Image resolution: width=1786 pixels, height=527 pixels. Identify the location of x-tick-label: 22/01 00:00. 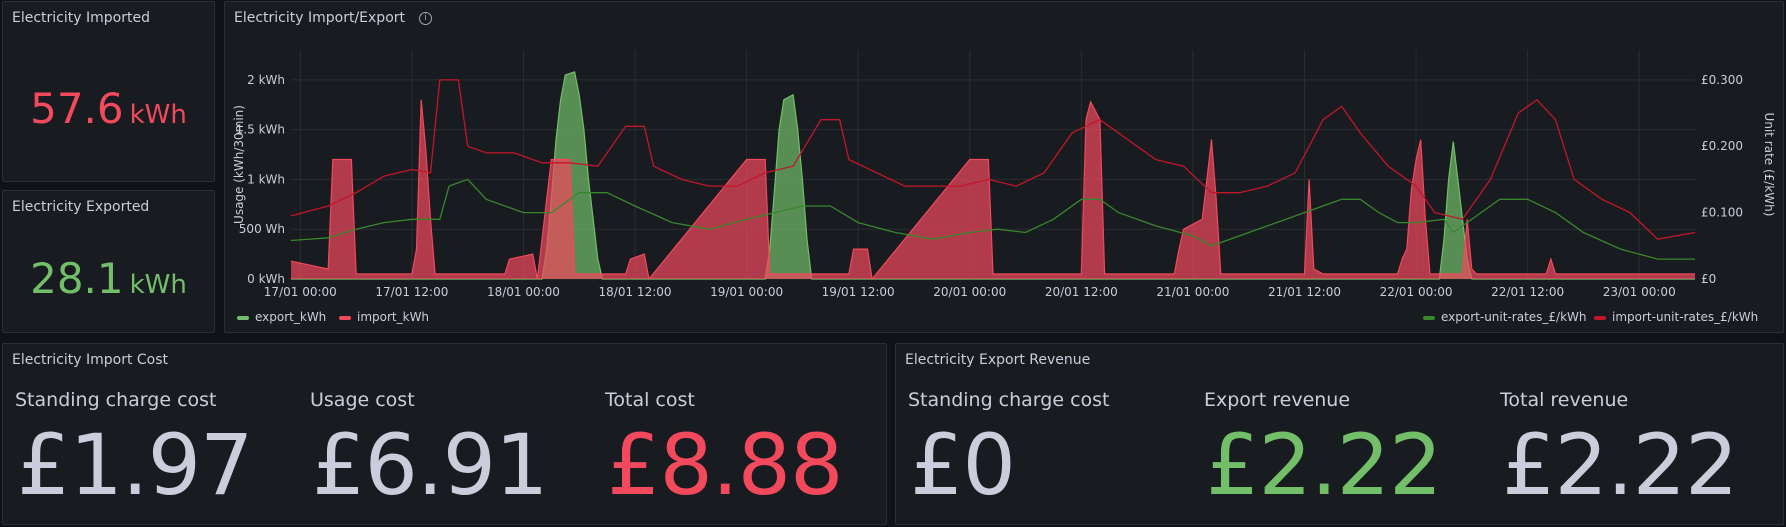
(1416, 292).